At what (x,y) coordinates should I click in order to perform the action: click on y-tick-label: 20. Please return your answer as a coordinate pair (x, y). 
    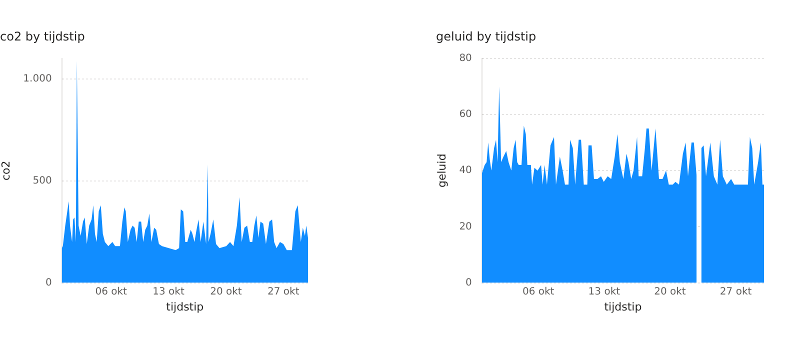
    Looking at the image, I should click on (465, 226).